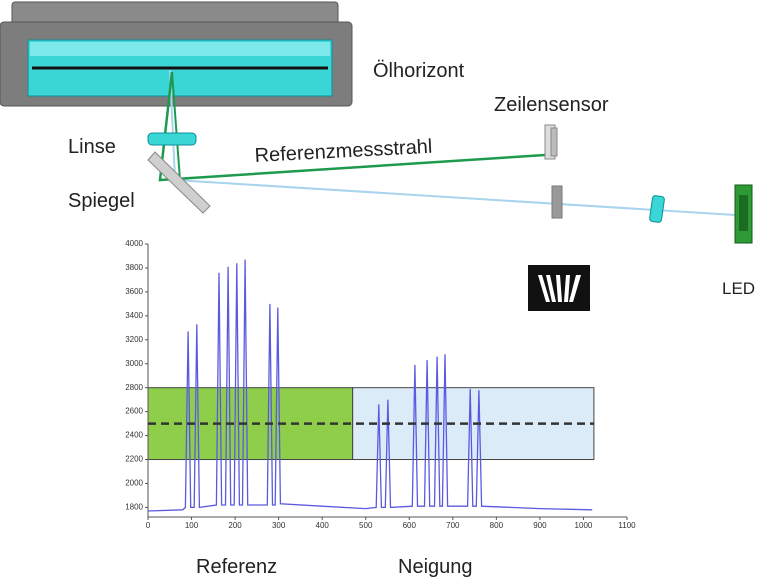 The image size is (764, 580). What do you see at coordinates (134, 291) in the screenshot?
I see `y-tick-label: 3600` at bounding box center [134, 291].